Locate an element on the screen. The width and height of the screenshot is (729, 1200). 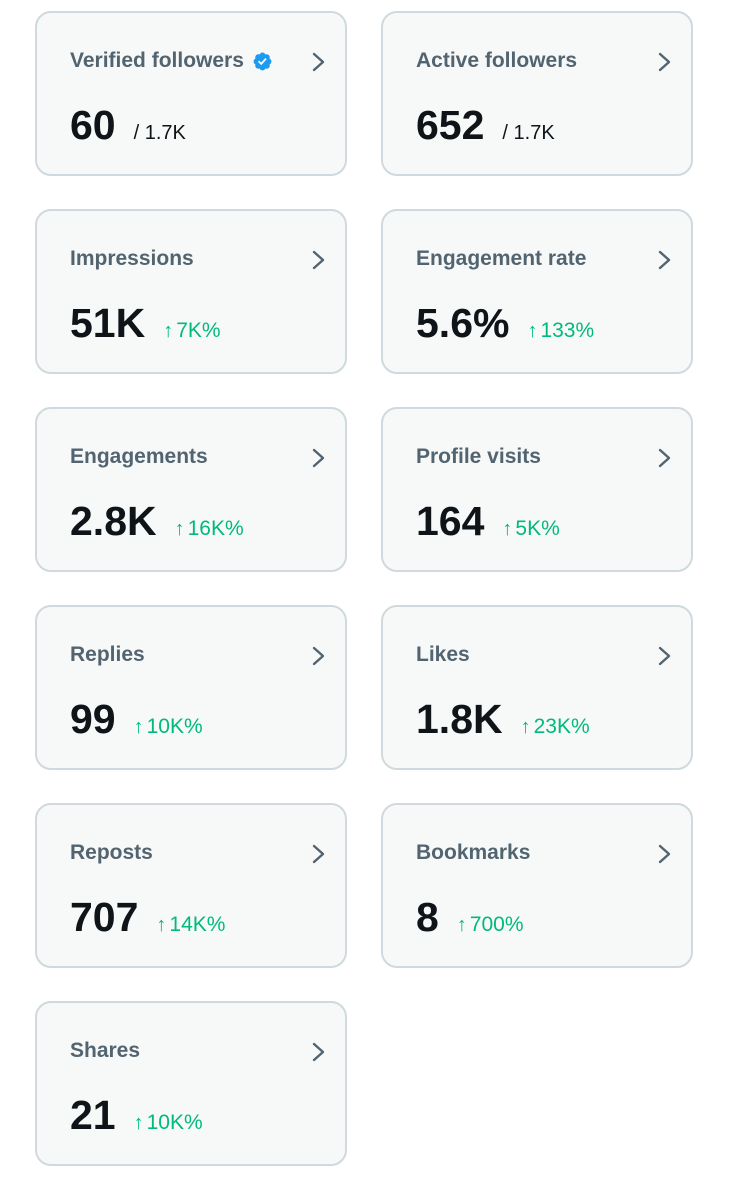
metric-card-likes: Likes 1.8K ↑ 23K% is located at coordinates (537, 687).